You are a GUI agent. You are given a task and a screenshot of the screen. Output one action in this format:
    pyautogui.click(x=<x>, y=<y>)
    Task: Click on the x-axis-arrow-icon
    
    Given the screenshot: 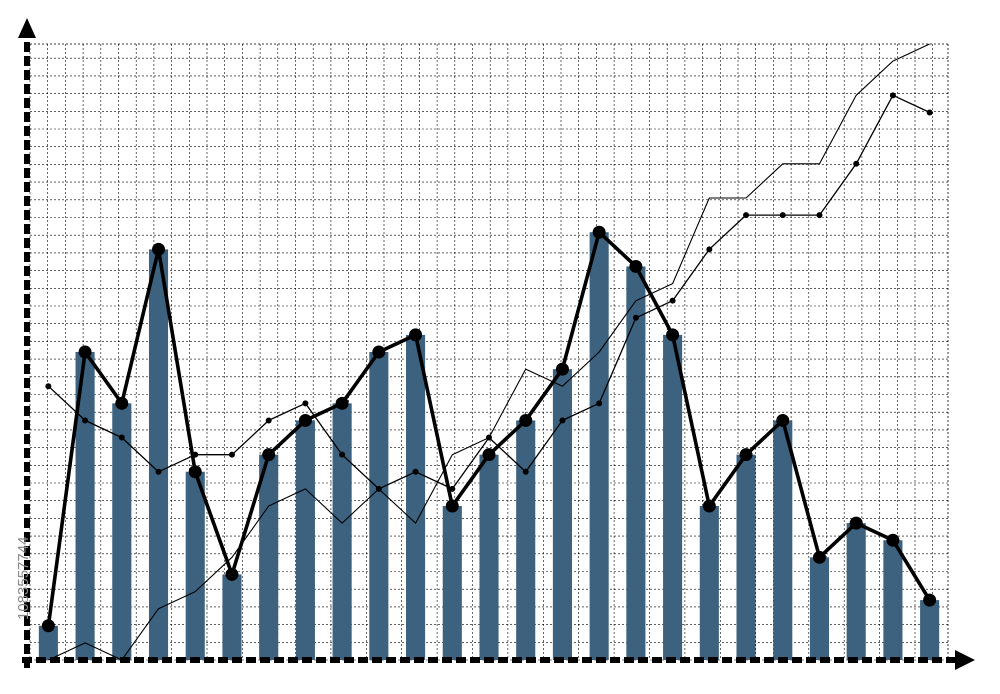 What is the action you would take?
    pyautogui.click(x=965, y=660)
    